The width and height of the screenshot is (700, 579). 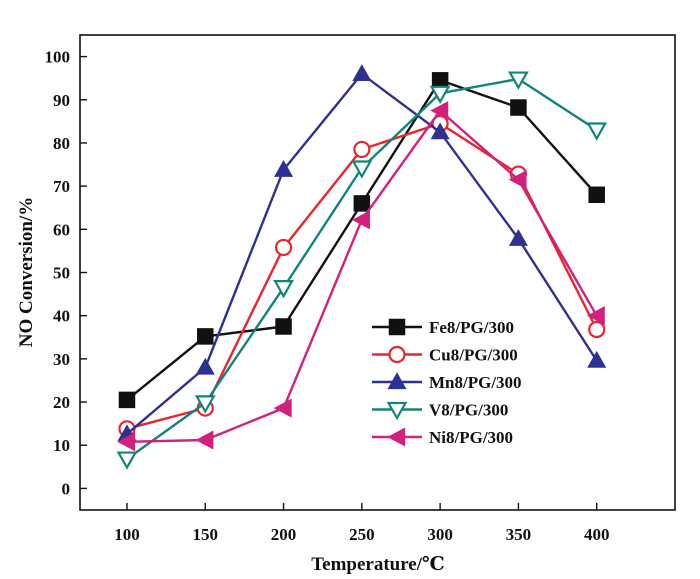 I want to click on legend-item: Mn8/PG/300, so click(x=447, y=382).